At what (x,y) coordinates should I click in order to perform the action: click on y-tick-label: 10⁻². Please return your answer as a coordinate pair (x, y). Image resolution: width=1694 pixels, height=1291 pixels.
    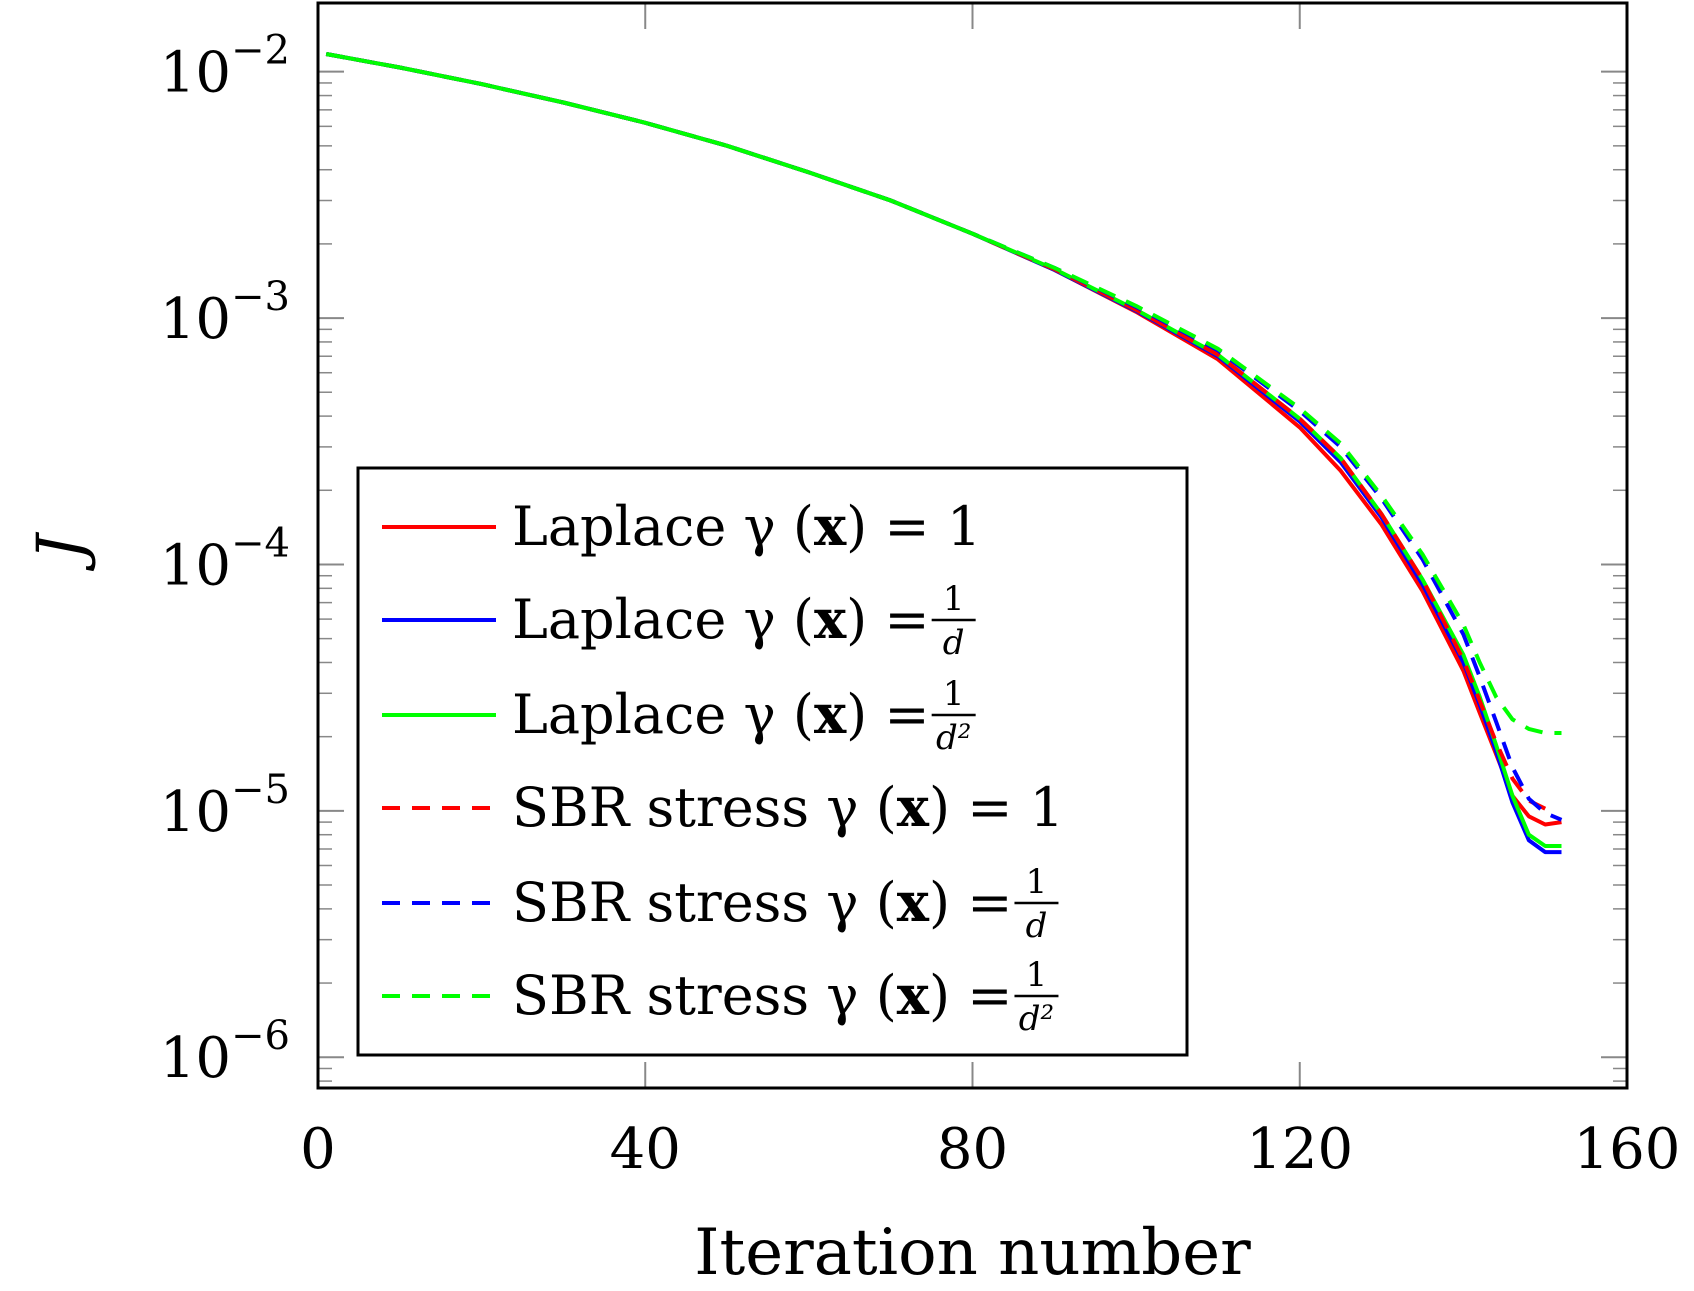
    Looking at the image, I should click on (225, 67).